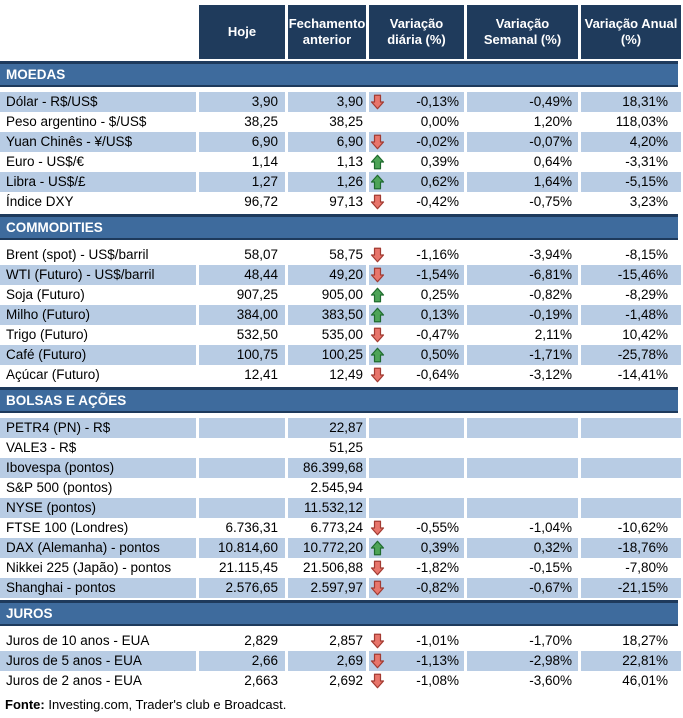  Describe the element at coordinates (325, 448) in the screenshot. I see `cell-fechamento-anterior: 51,25` at that location.